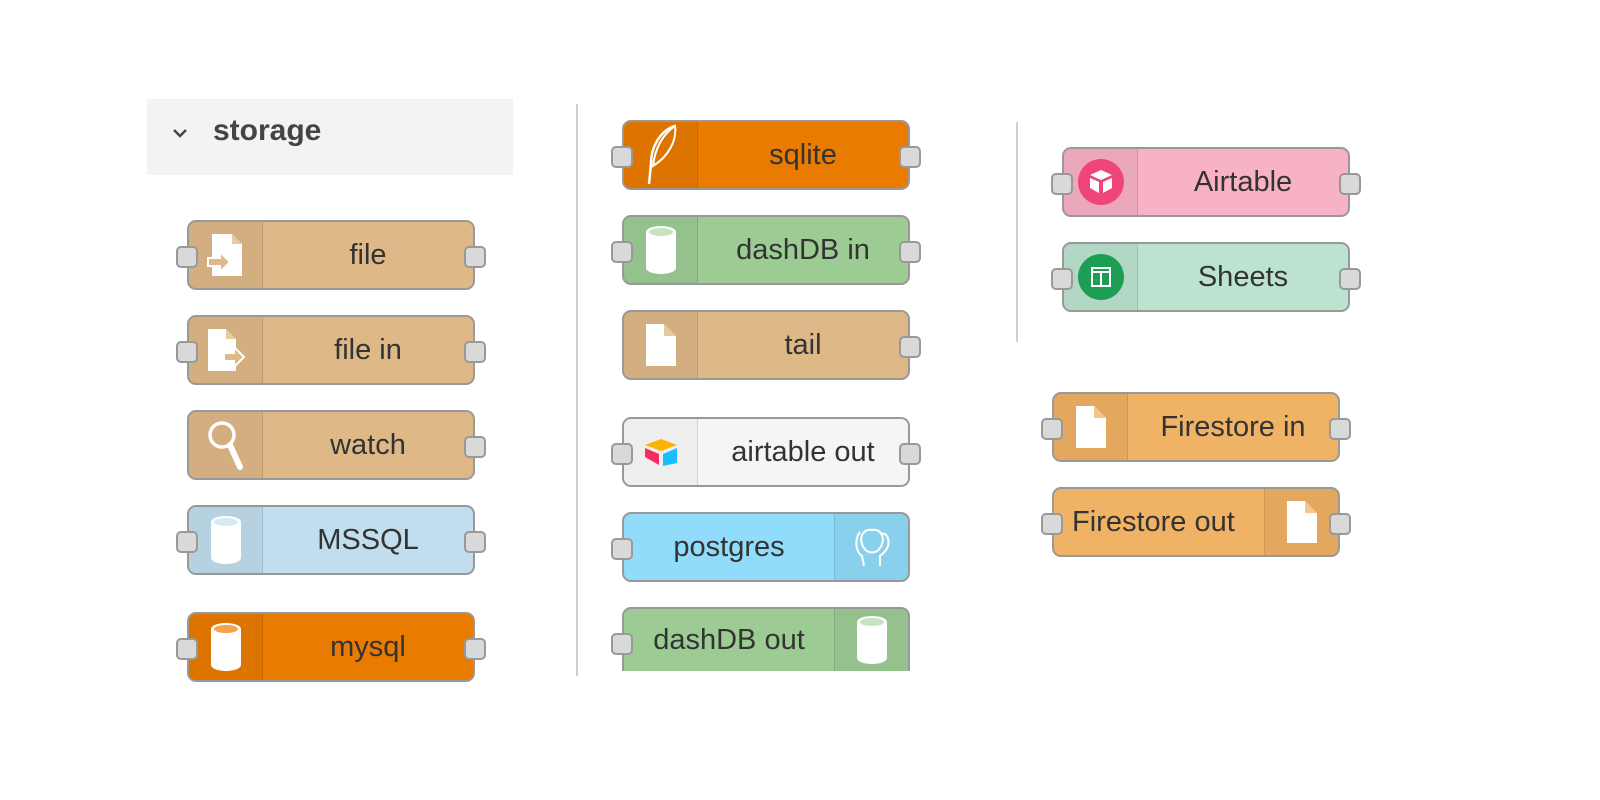  What do you see at coordinates (368, 646) in the screenshot?
I see `node-label: mysql` at bounding box center [368, 646].